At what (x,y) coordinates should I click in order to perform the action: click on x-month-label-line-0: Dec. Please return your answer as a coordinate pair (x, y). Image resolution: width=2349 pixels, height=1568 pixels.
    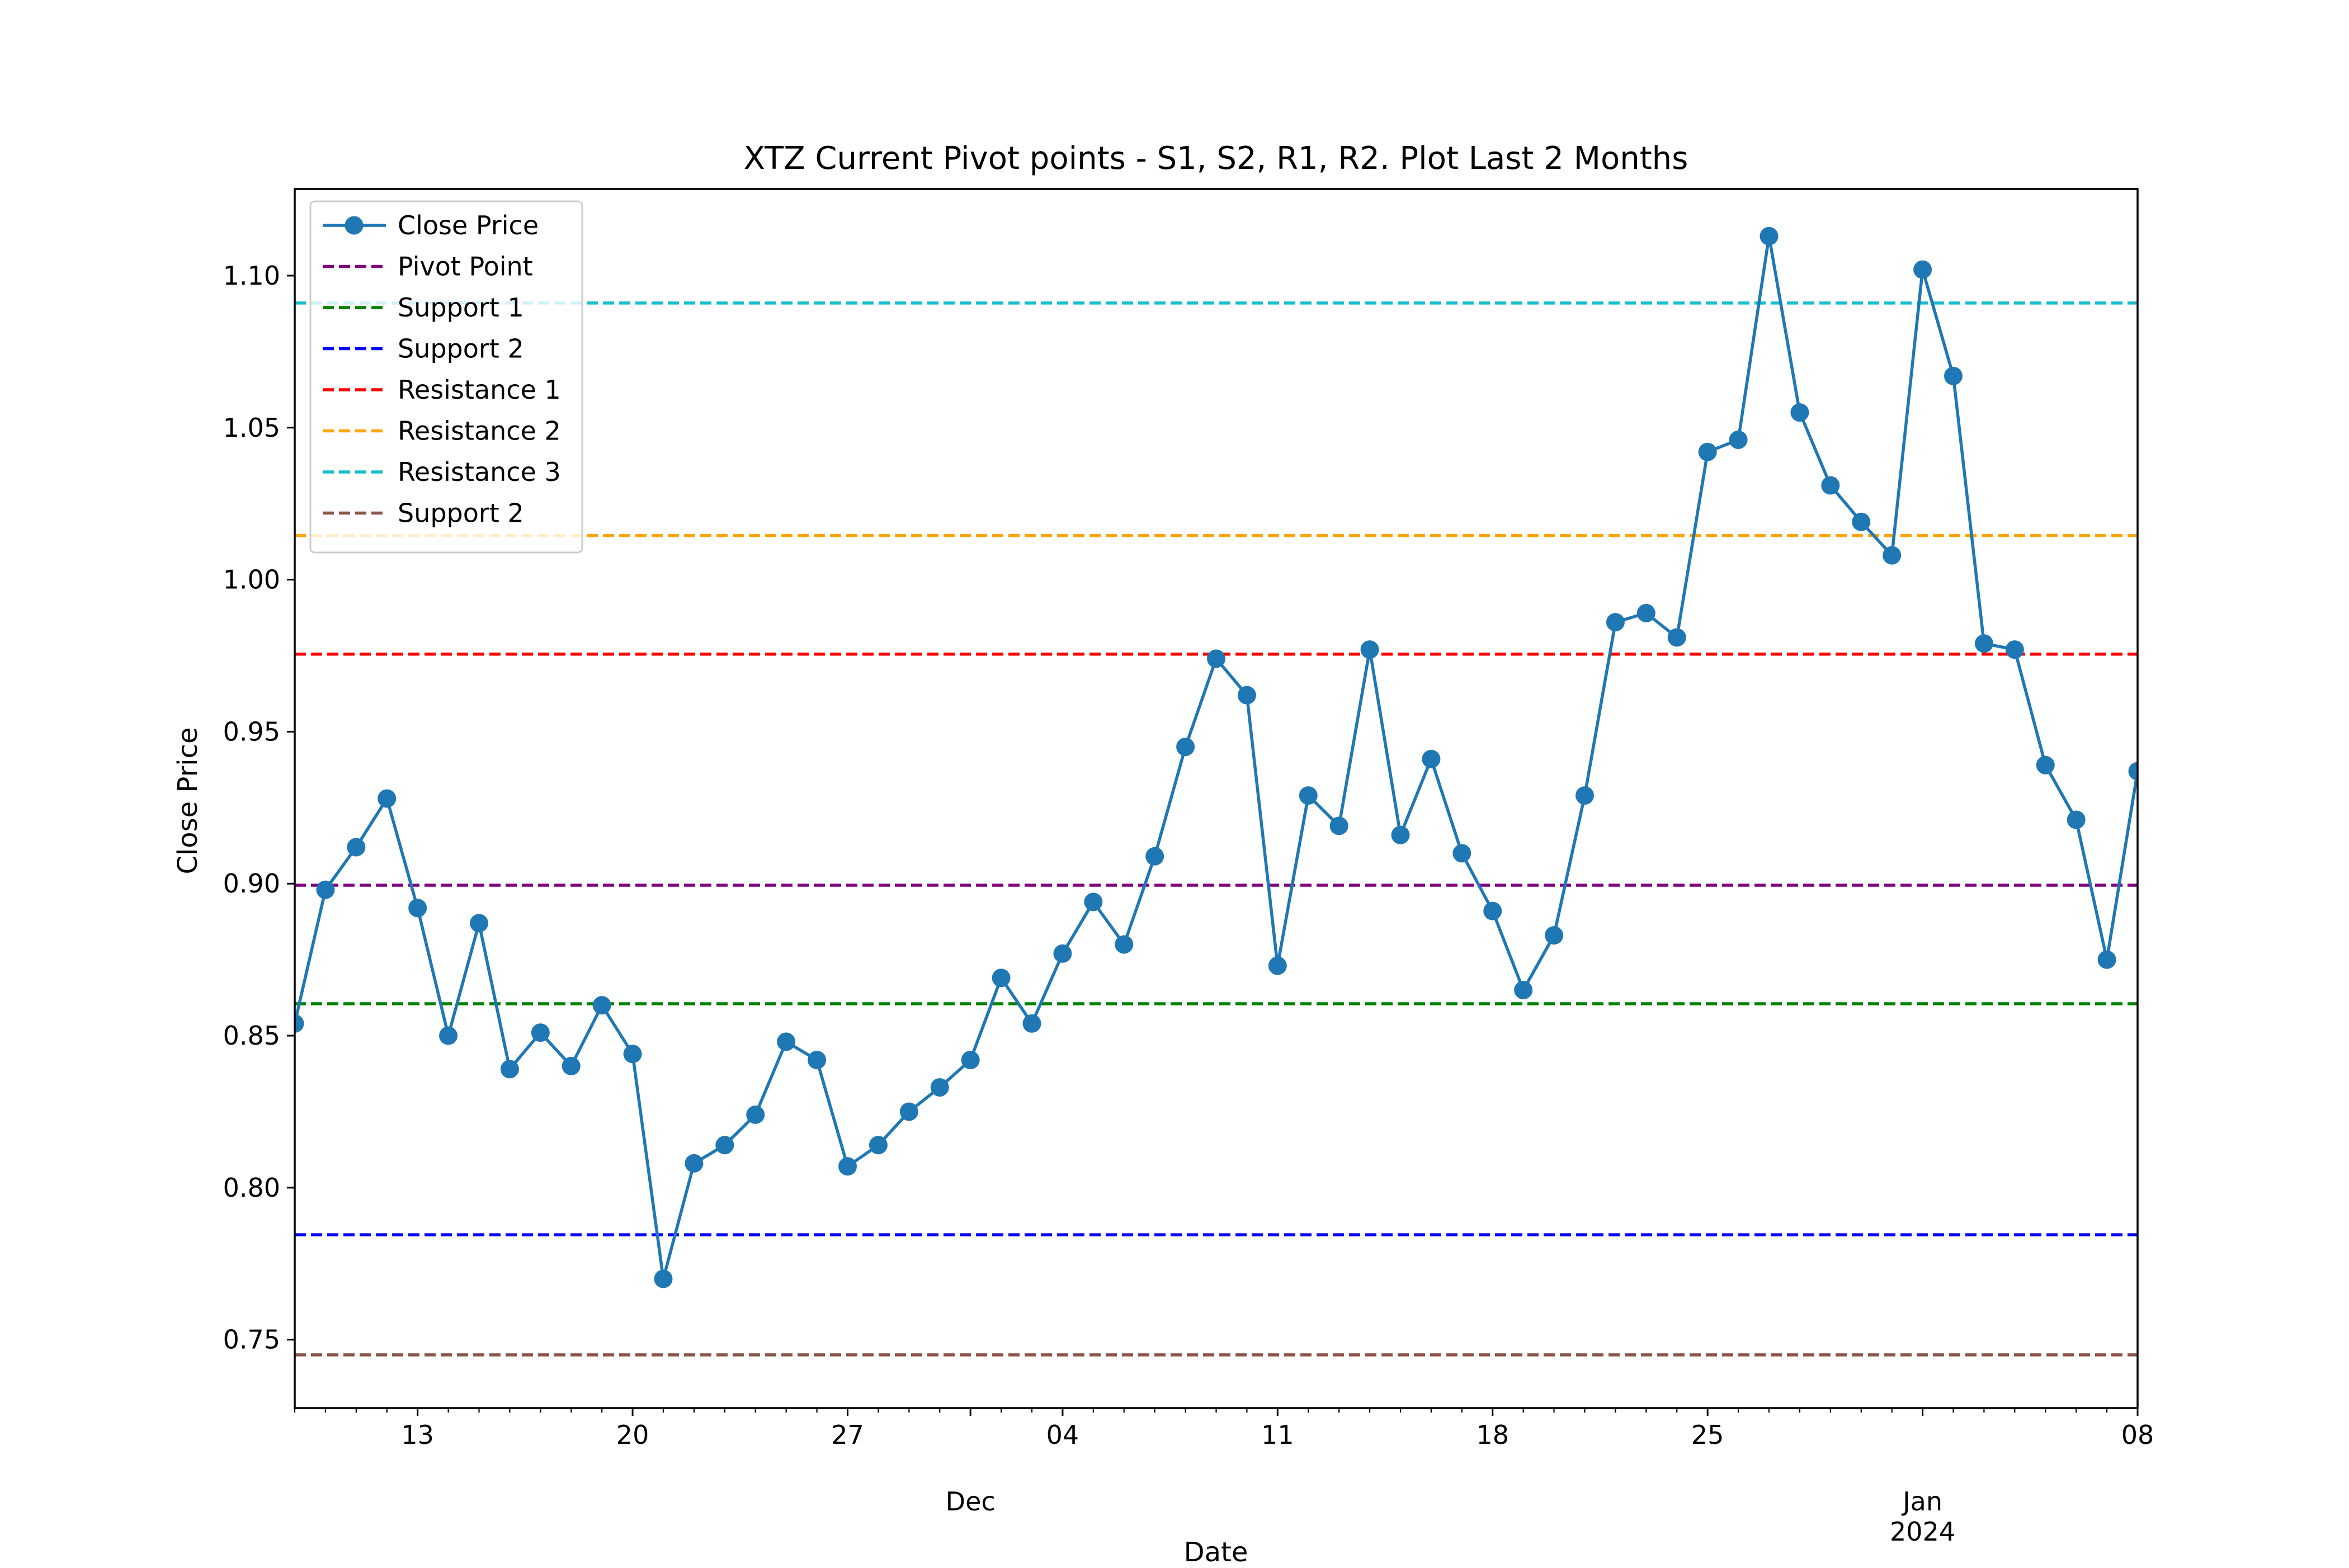
    Looking at the image, I should click on (971, 1501).